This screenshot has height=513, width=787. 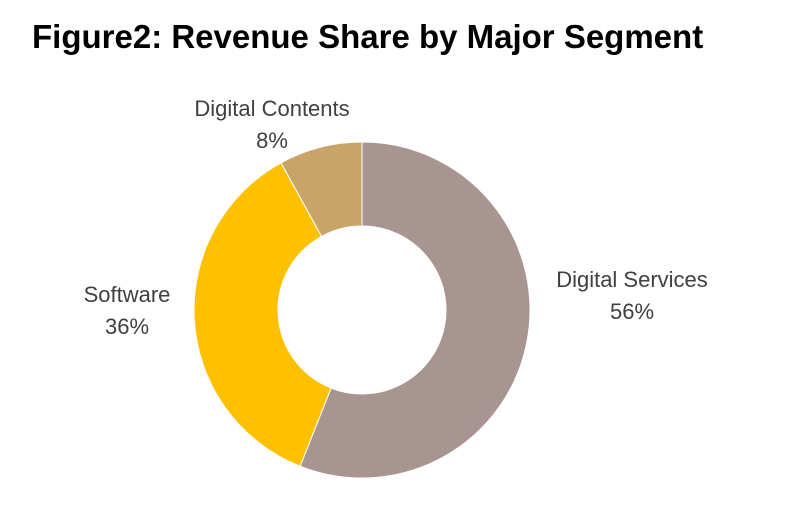 What do you see at coordinates (271, 108) in the screenshot?
I see `label-name-digital-contents: Digital Contents` at bounding box center [271, 108].